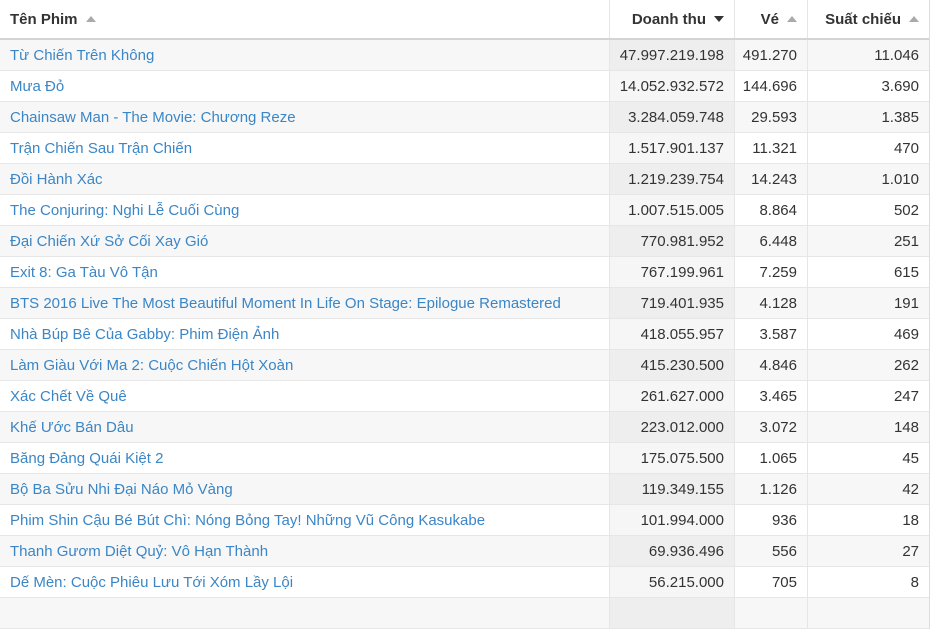  What do you see at coordinates (771, 86) in the screenshot?
I see `number-cell: 144.696` at bounding box center [771, 86].